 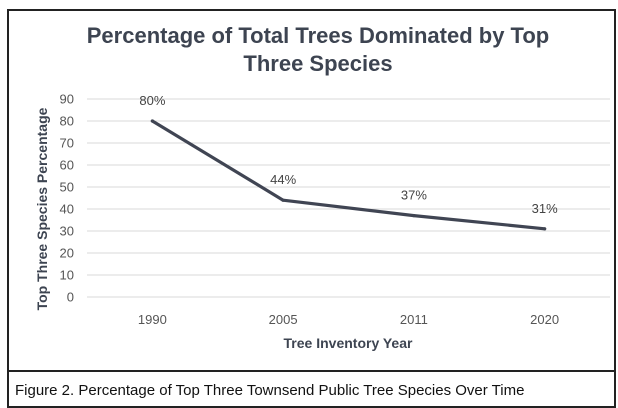 I want to click on x-tick-label: 1990, so click(x=152, y=319).